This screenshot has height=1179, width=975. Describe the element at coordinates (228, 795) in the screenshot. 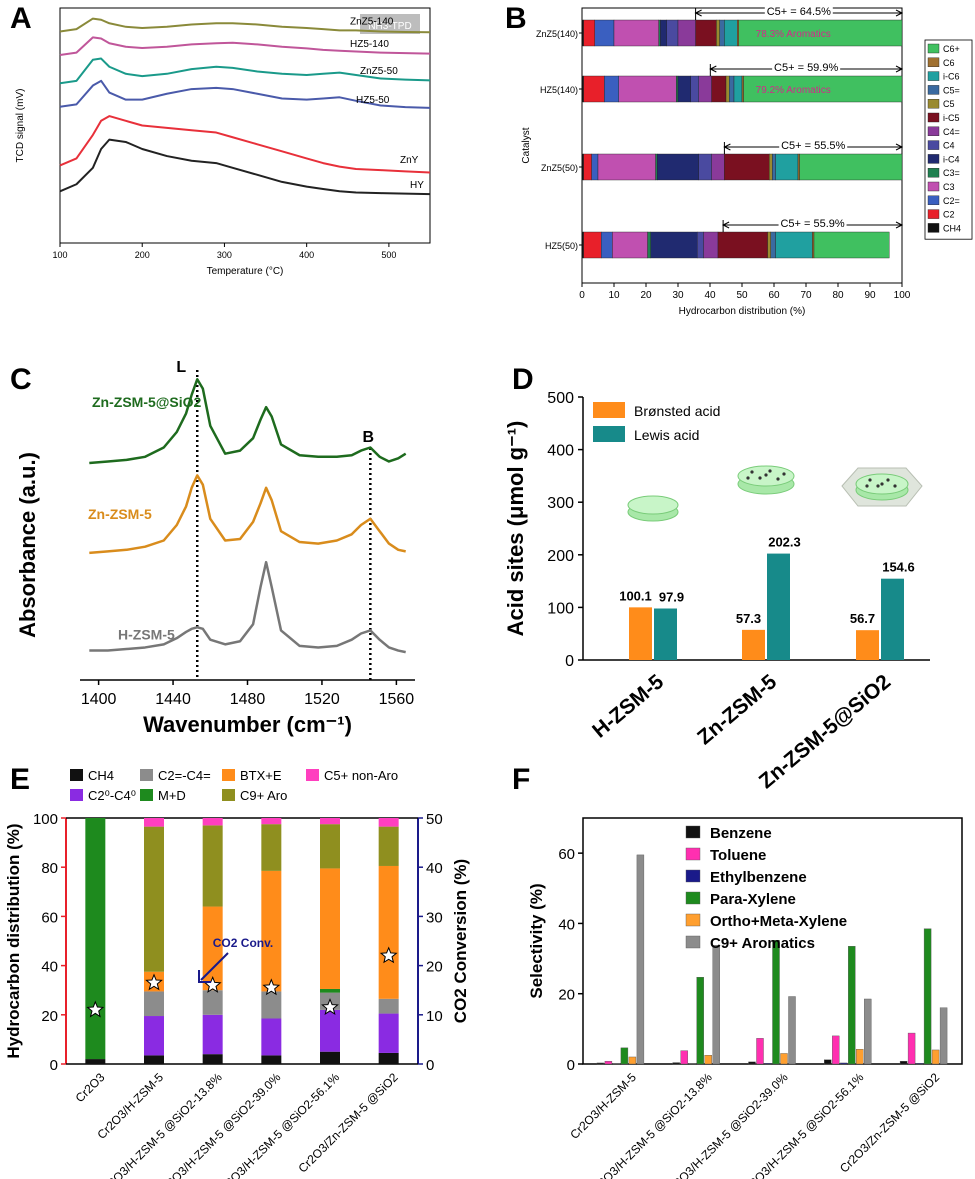

I see `legend-swatch-e` at that location.